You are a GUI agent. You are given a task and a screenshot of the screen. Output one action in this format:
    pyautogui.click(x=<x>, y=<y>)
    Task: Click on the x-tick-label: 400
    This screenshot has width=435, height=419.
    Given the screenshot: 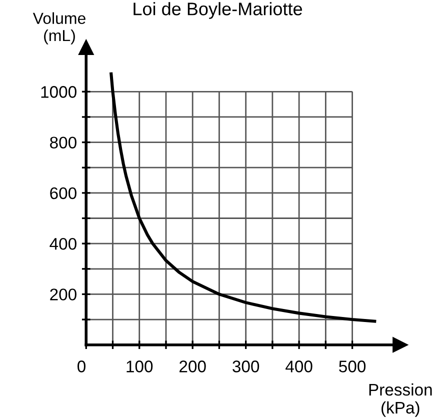 What is the action you would take?
    pyautogui.click(x=299, y=366)
    